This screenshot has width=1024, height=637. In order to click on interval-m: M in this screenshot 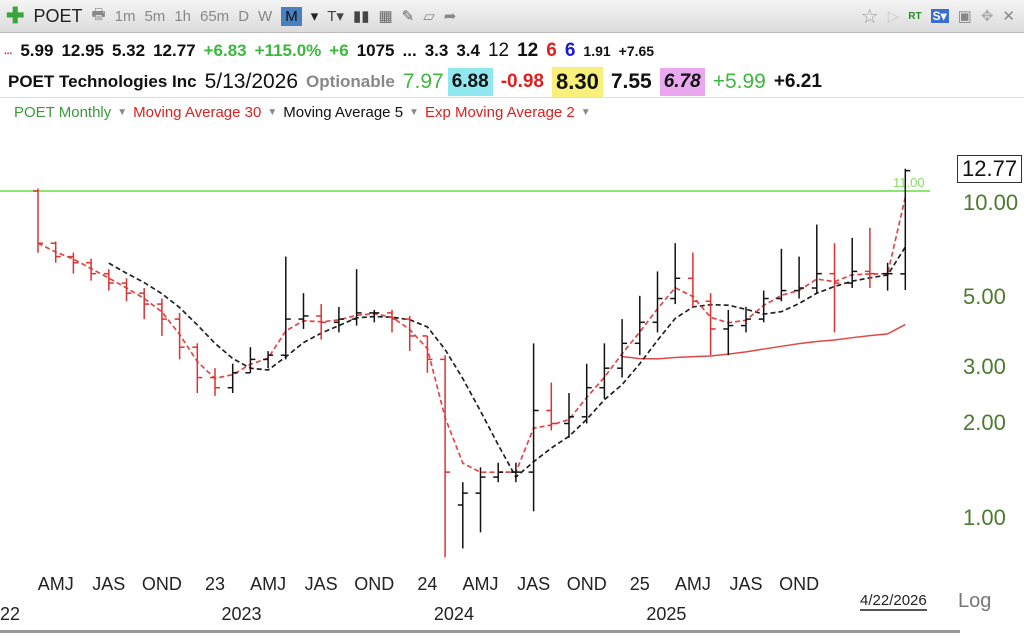, I will do `click(291, 16)`.